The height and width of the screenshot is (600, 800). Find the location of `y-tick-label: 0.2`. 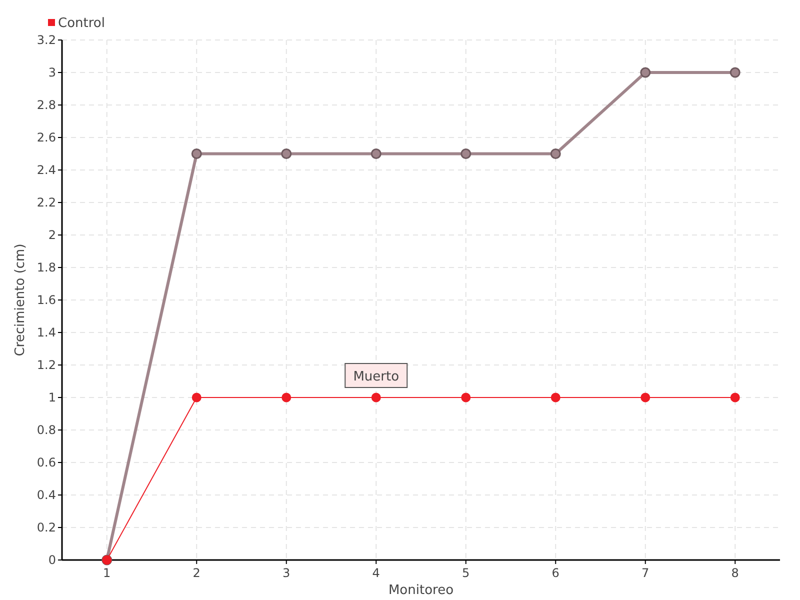

y-tick-label: 0.2 is located at coordinates (46, 527).